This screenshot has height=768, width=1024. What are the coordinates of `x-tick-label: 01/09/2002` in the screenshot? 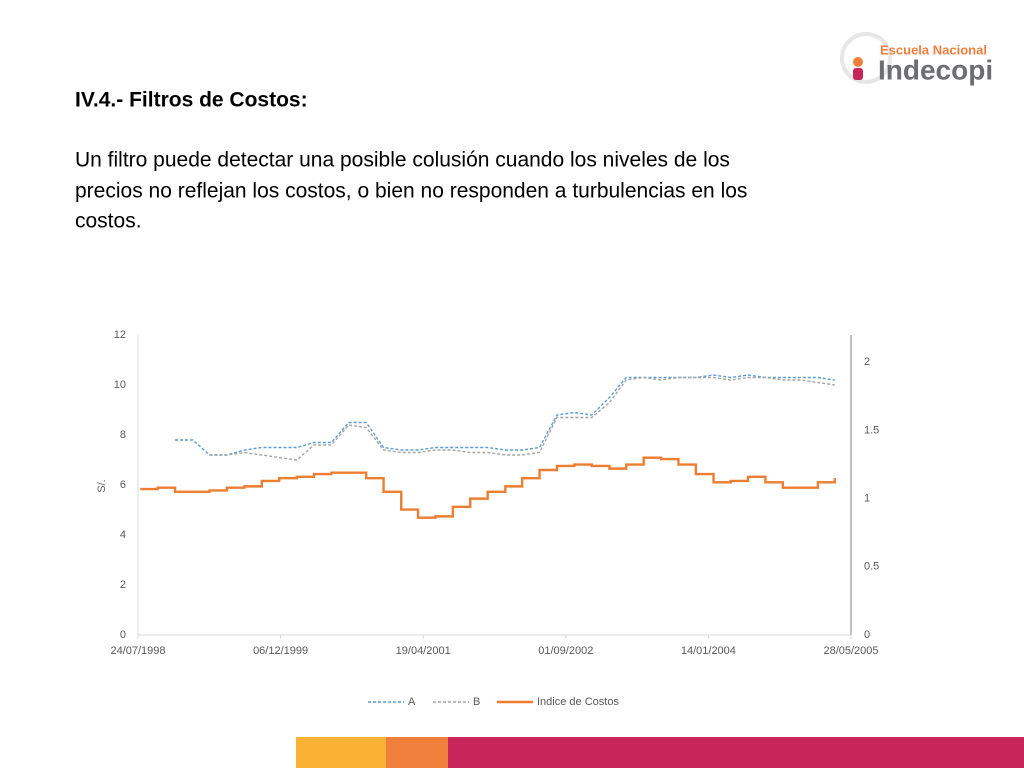 It's located at (565, 651).